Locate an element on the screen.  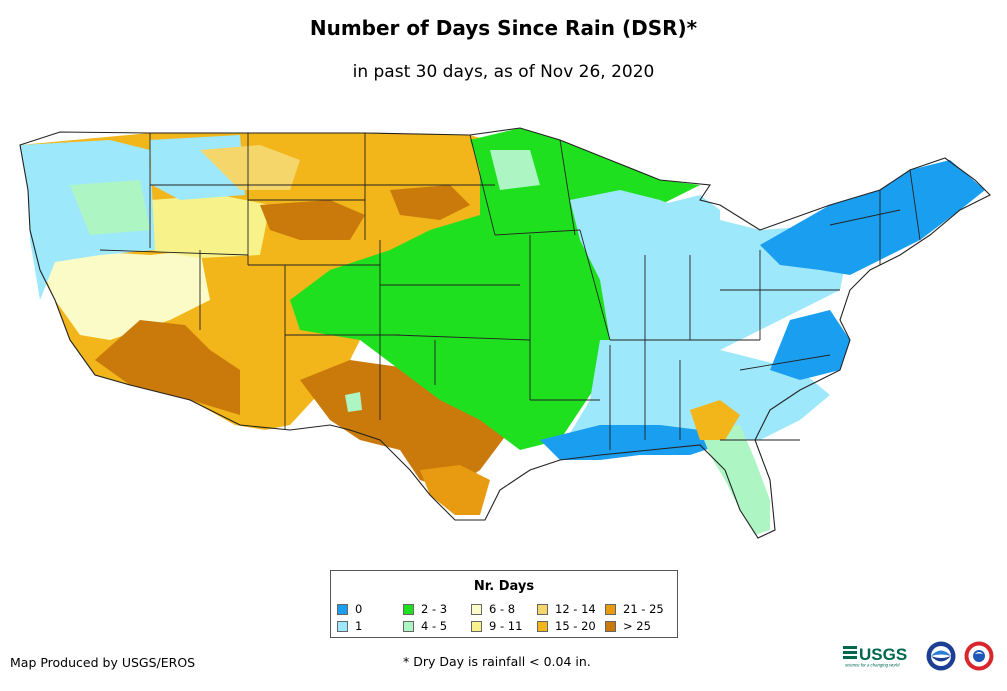
legend-label: > 25 is located at coordinates (637, 626).